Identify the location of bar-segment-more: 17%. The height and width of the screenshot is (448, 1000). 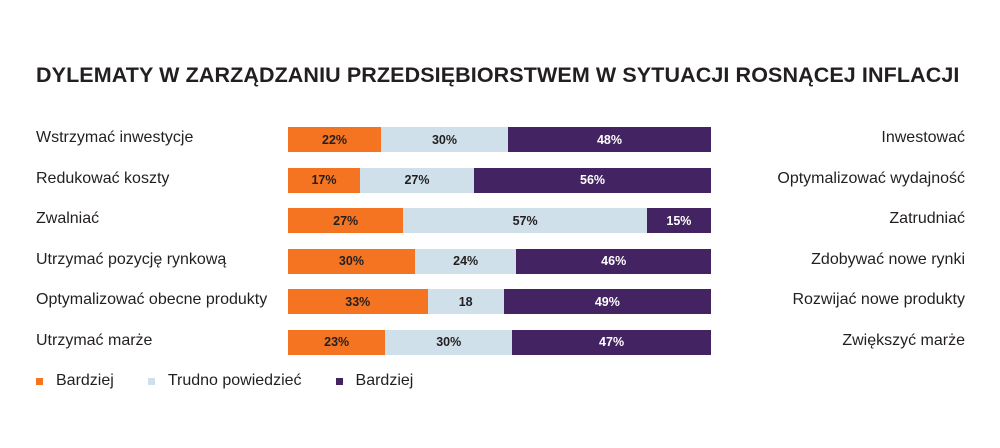
(324, 180).